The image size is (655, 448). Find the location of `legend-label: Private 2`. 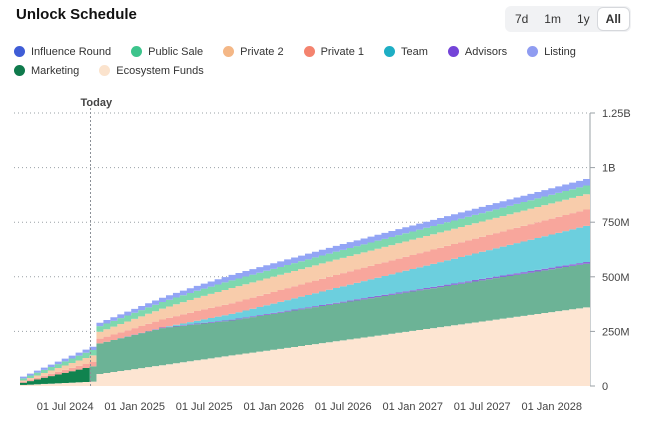

legend-label: Private 2 is located at coordinates (262, 51).